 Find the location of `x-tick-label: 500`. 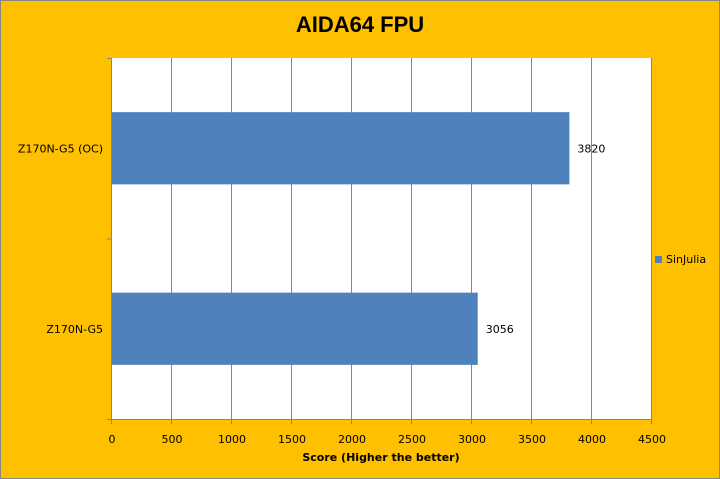

x-tick-label: 500 is located at coordinates (172, 439).